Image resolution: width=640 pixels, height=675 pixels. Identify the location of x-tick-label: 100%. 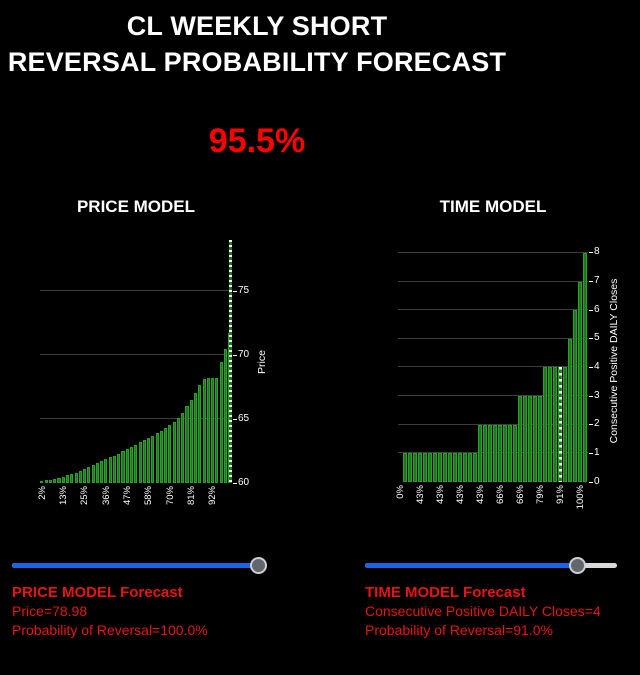
(580, 497).